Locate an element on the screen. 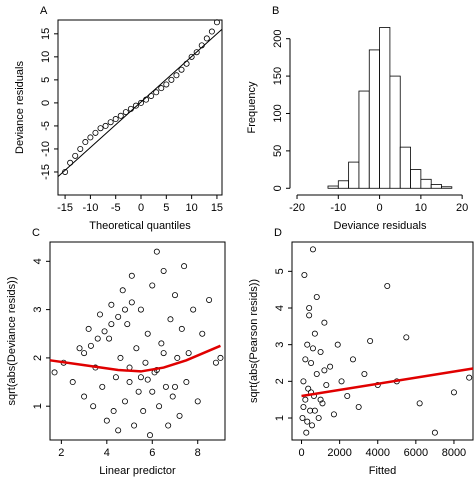  x-axis-label: Fitted is located at coordinates (383, 471).